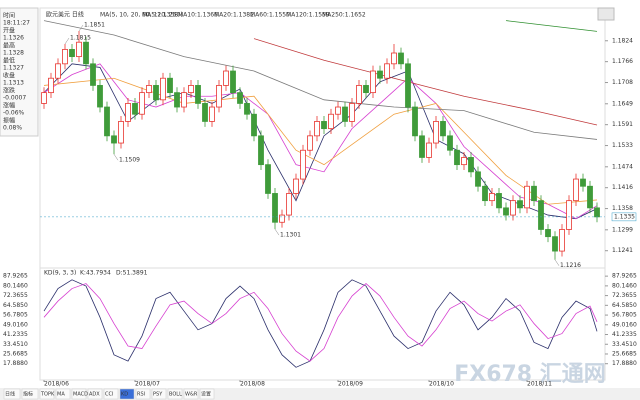 The width and height of the screenshot is (640, 400). Describe the element at coordinates (56, 384) in the screenshot. I see `x-tick-label: 2018/06` at that location.